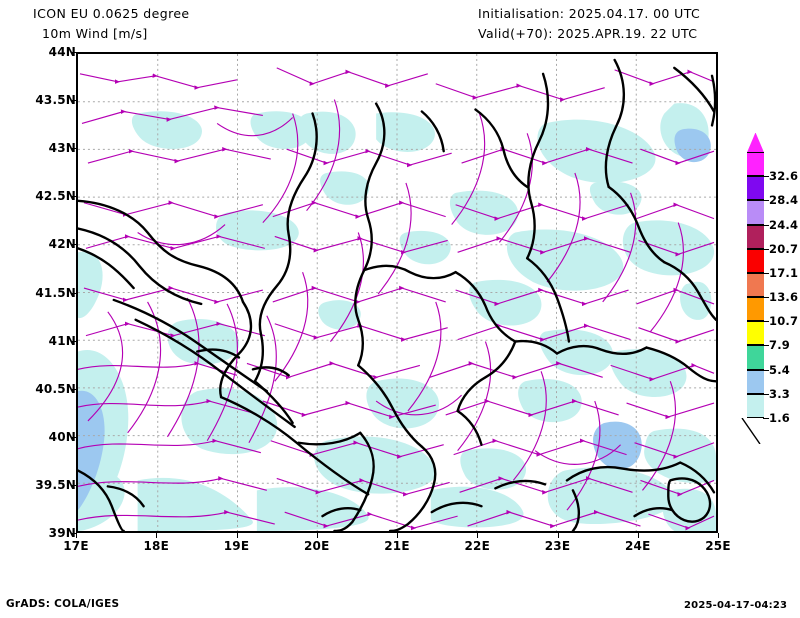 Image resolution: width=800 pixels, height=618 pixels. Describe the element at coordinates (62, 340) in the screenshot. I see `latitude-tick-label: 41N` at that location.